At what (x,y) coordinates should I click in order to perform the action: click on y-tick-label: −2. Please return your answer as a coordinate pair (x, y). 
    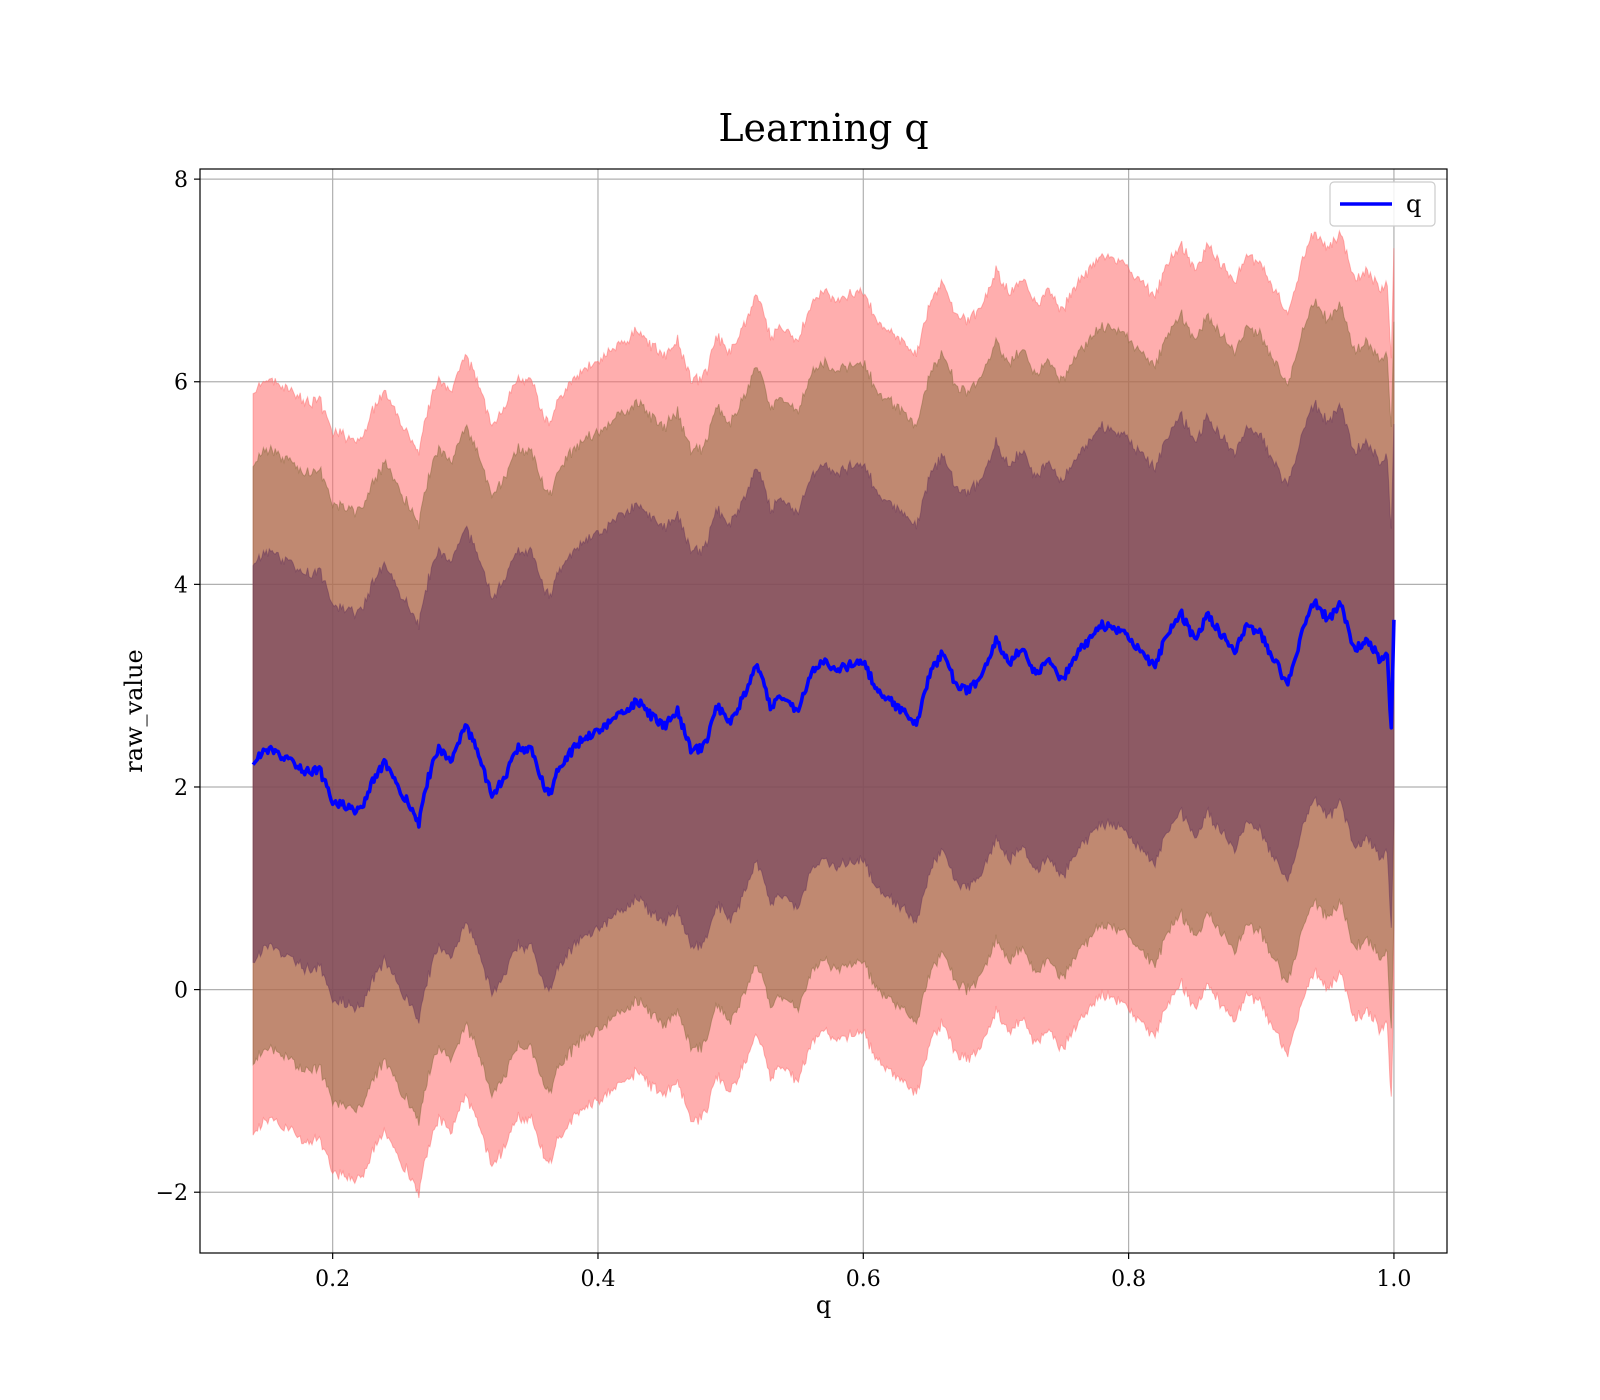
    Looking at the image, I should click on (172, 1193).